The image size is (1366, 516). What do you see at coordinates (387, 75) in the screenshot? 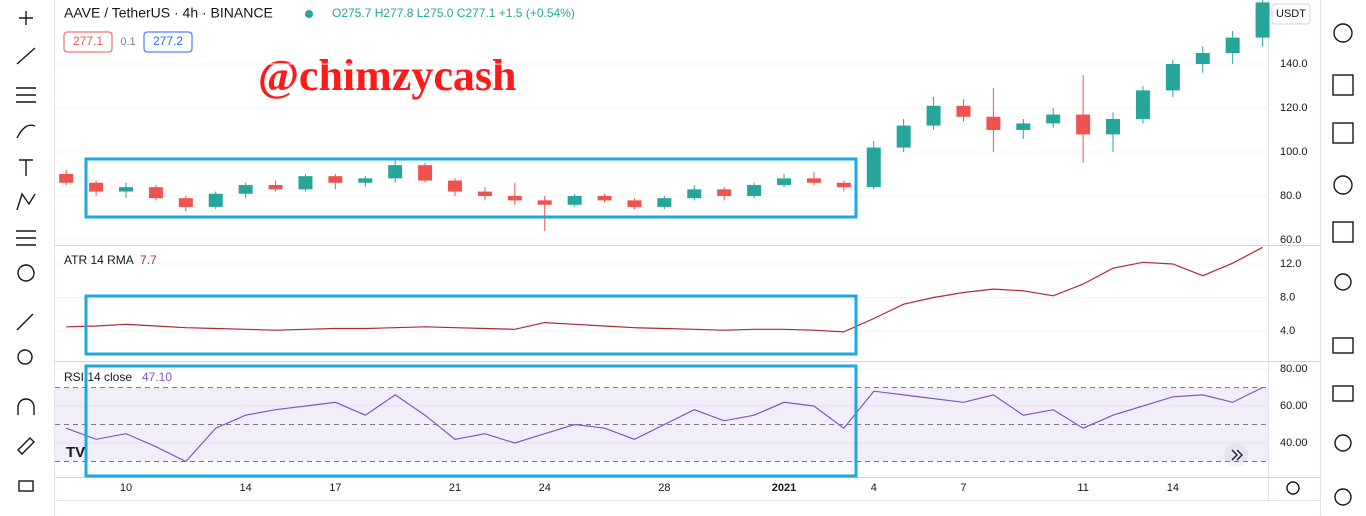
I see `watermark: @chimzycash` at bounding box center [387, 75].